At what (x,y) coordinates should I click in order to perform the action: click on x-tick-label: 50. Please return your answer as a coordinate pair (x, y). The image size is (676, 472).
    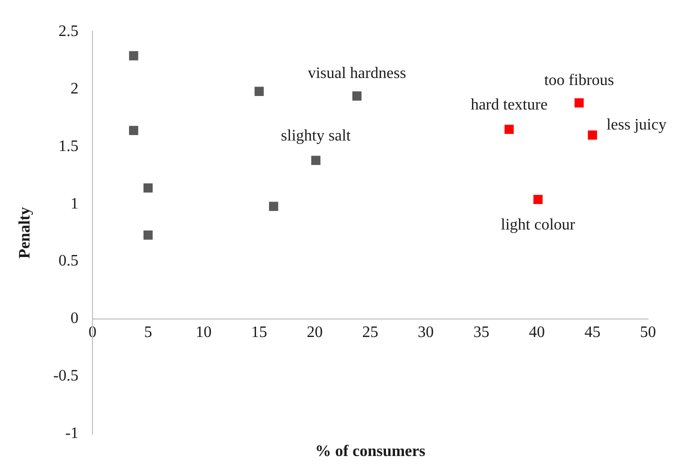
    Looking at the image, I should click on (648, 332).